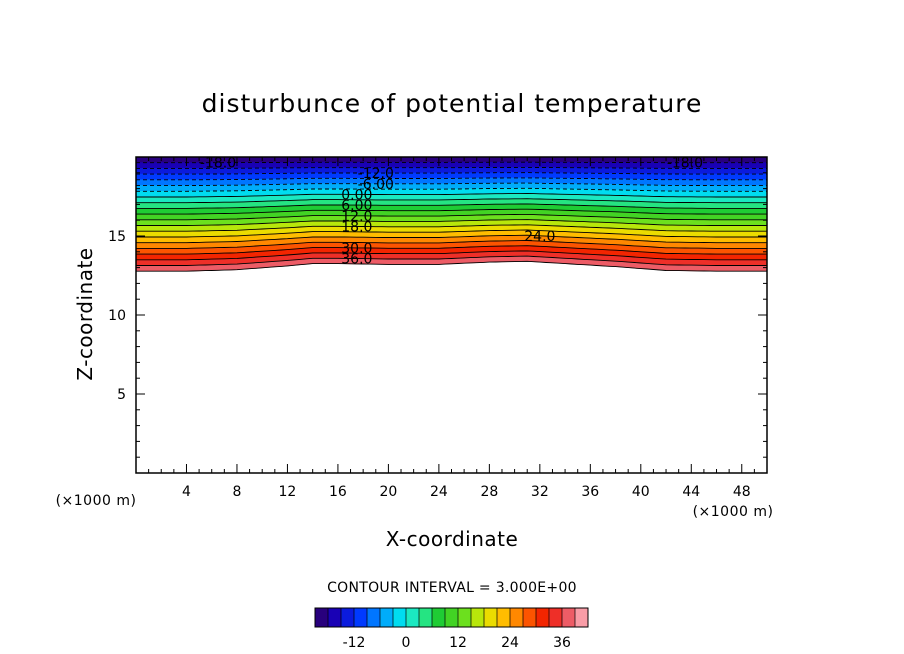 This screenshot has width=904, height=654. What do you see at coordinates (733, 512) in the screenshot?
I see `x-unit-right-label: (×1000 m)` at bounding box center [733, 512].